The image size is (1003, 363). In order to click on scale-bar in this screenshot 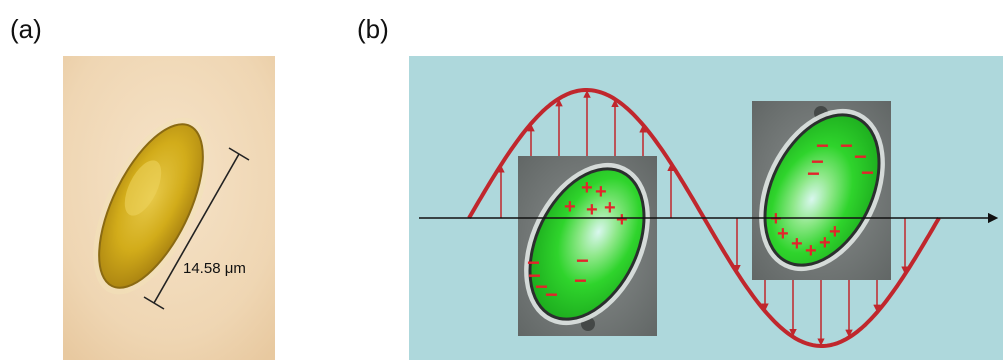, I will do `click(196, 228)`.